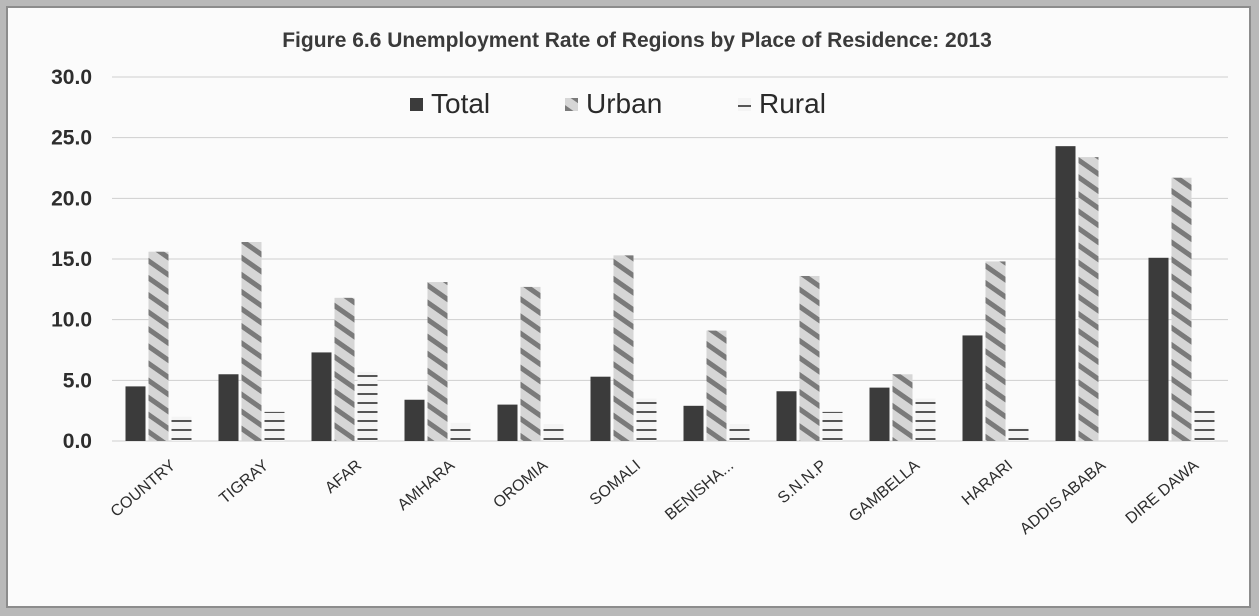 The width and height of the screenshot is (1259, 616). Describe the element at coordinates (571, 104) in the screenshot. I see `legend-swatch-urban` at that location.